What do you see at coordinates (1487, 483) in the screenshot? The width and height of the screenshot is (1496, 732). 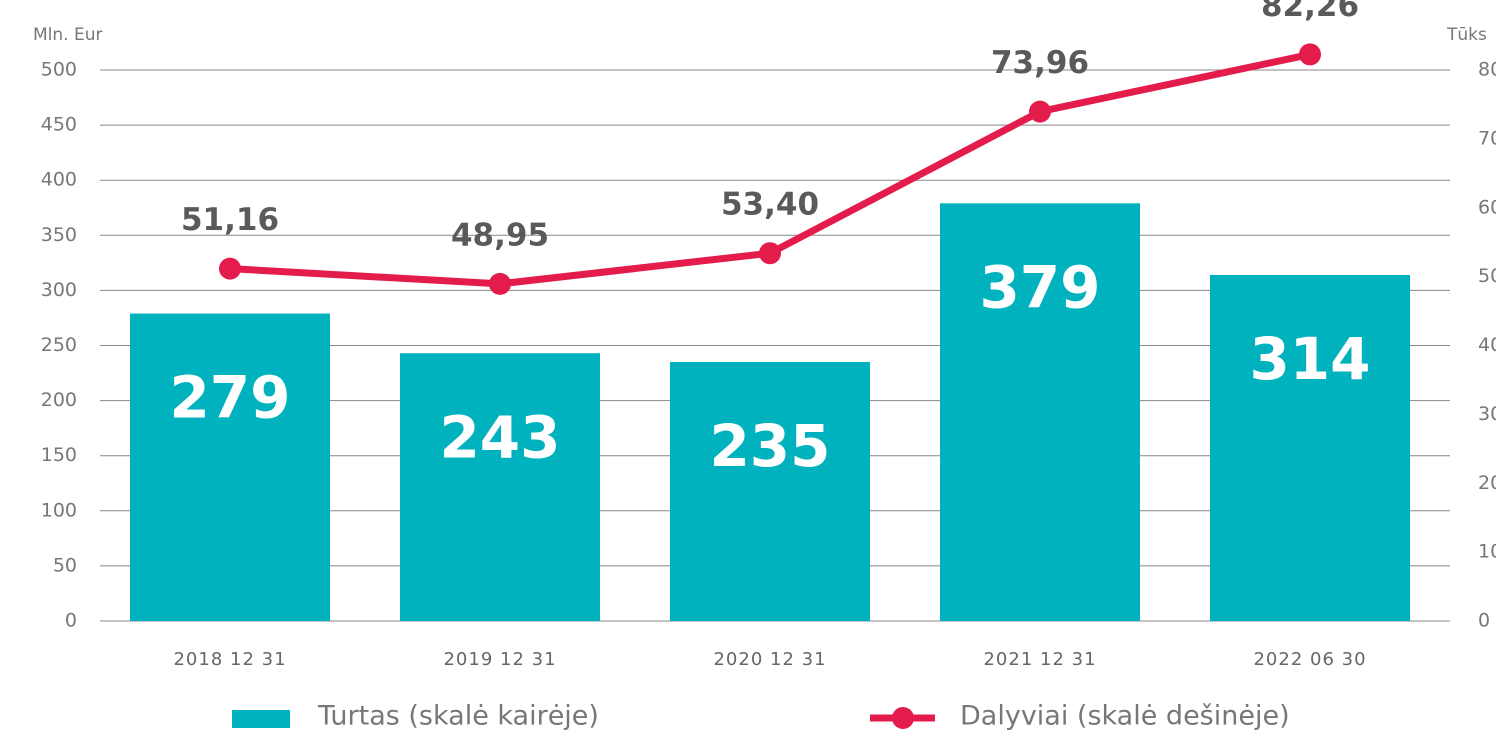 I see `y2-tick-label: 20` at bounding box center [1487, 483].